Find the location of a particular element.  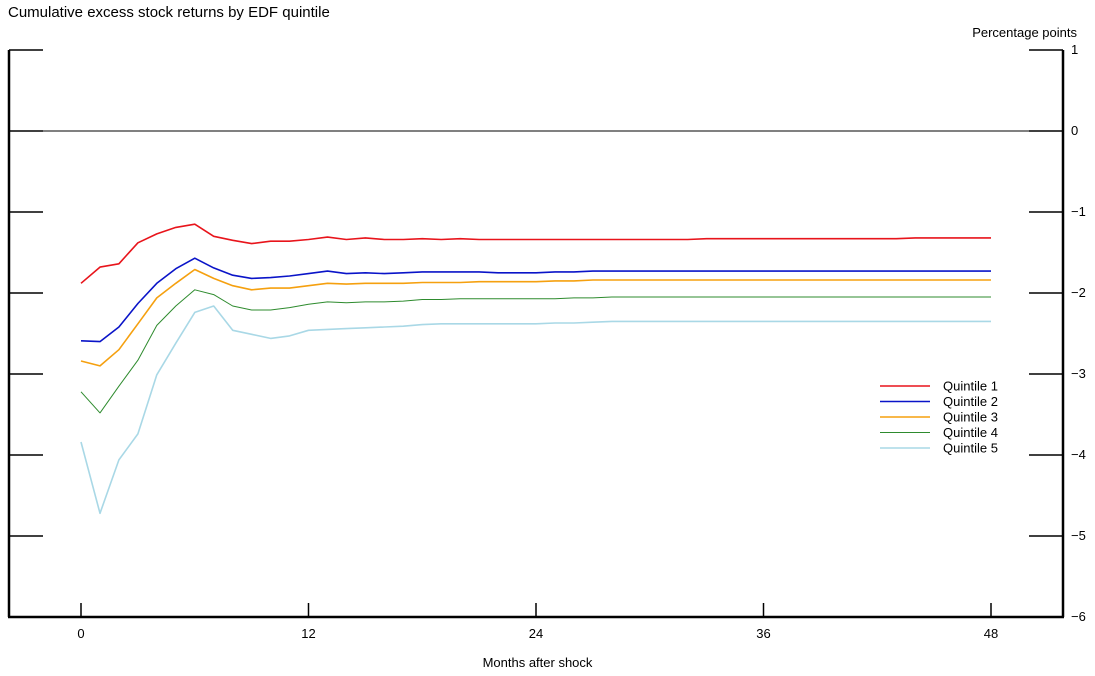

y-tick-label: −1 is located at coordinates (1078, 211).